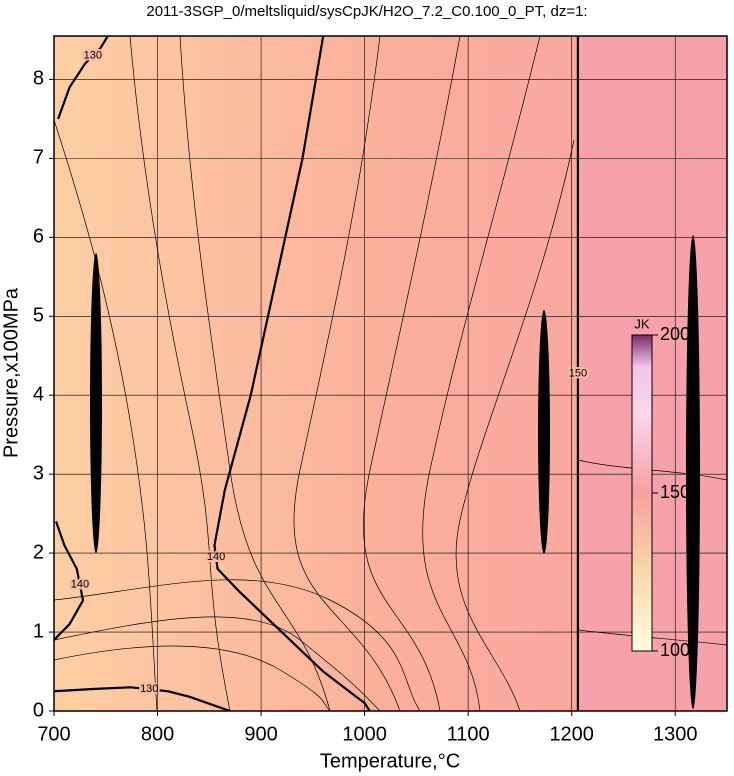 This screenshot has width=734, height=776. What do you see at coordinates (38, 473) in the screenshot?
I see `y-tick-label: 3` at bounding box center [38, 473].